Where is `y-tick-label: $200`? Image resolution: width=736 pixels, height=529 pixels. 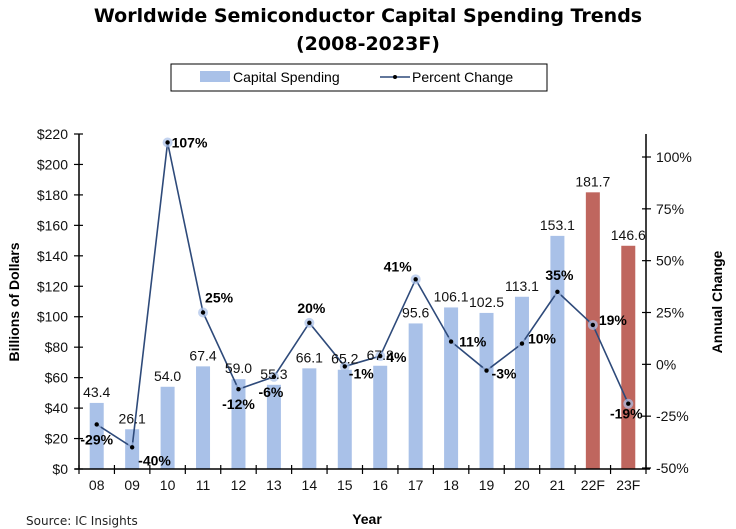 y-tick-label: $200 is located at coordinates (52, 164).